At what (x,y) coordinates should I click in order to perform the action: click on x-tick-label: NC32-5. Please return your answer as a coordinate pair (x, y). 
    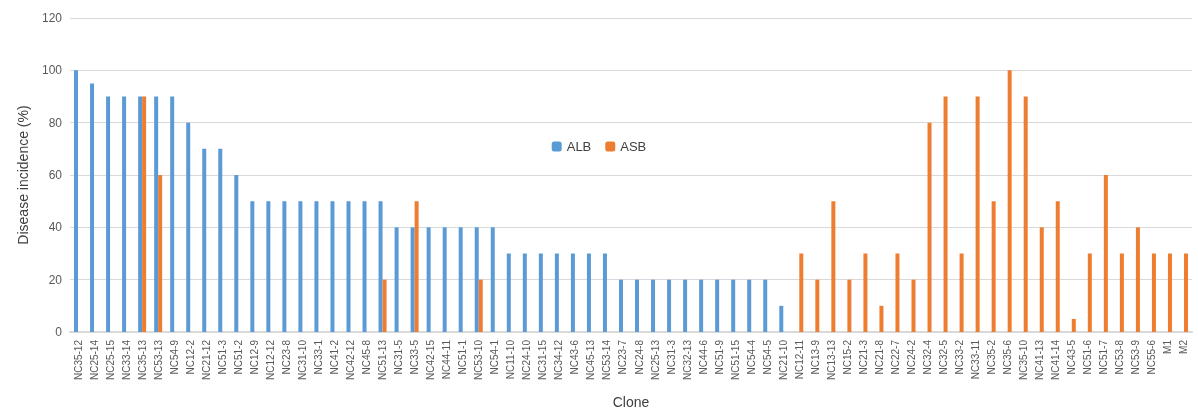
    Looking at the image, I should click on (944, 357).